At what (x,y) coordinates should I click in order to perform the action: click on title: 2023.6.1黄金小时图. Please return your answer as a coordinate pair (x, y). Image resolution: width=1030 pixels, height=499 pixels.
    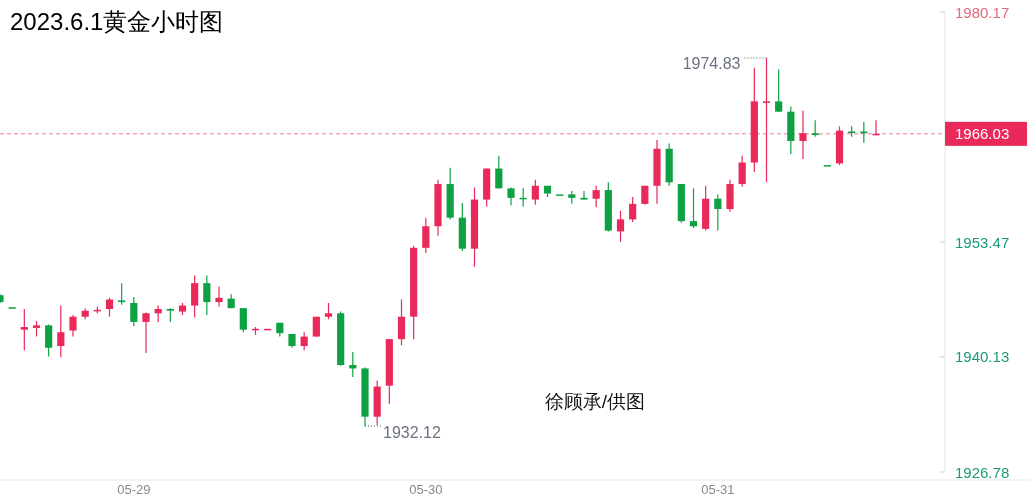
    Looking at the image, I should click on (117, 21).